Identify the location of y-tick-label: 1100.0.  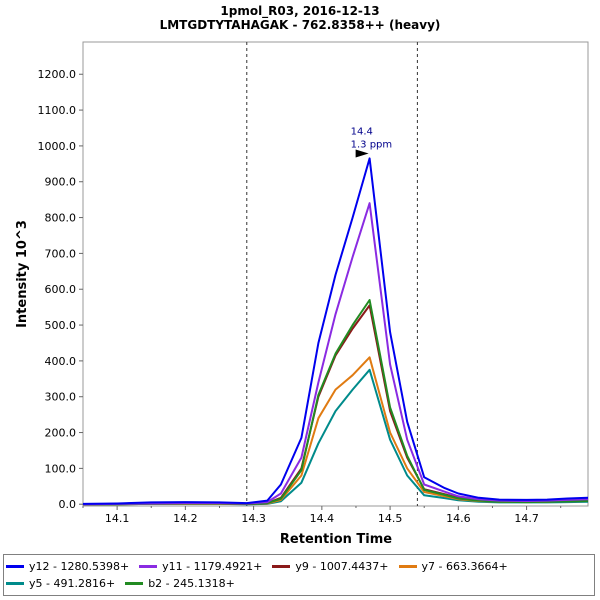
(57, 110).